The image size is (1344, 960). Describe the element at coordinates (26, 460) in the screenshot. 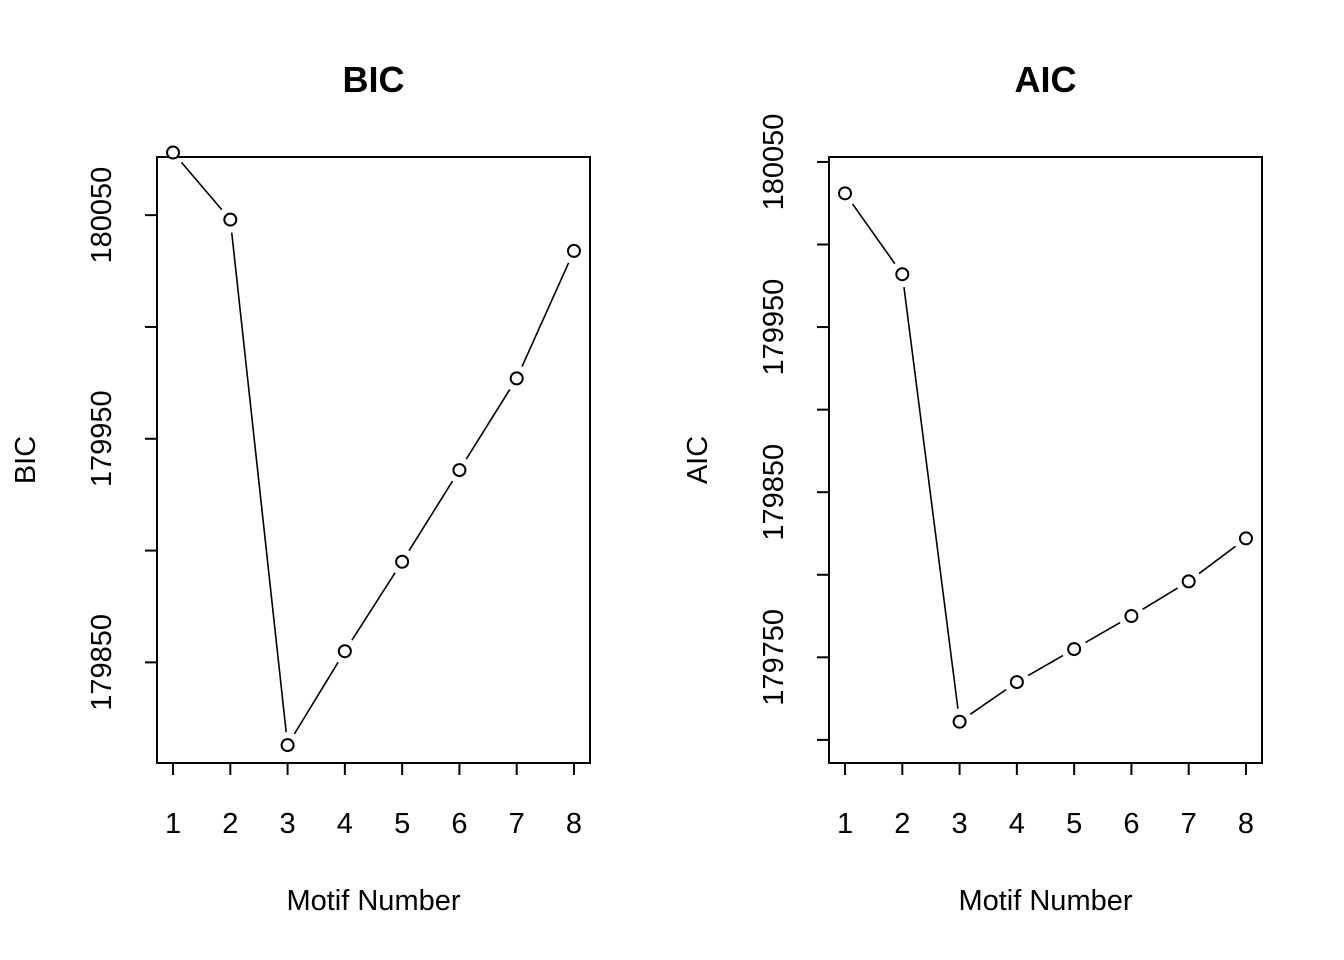

I see `bic-y-axis-label: BIC` at that location.